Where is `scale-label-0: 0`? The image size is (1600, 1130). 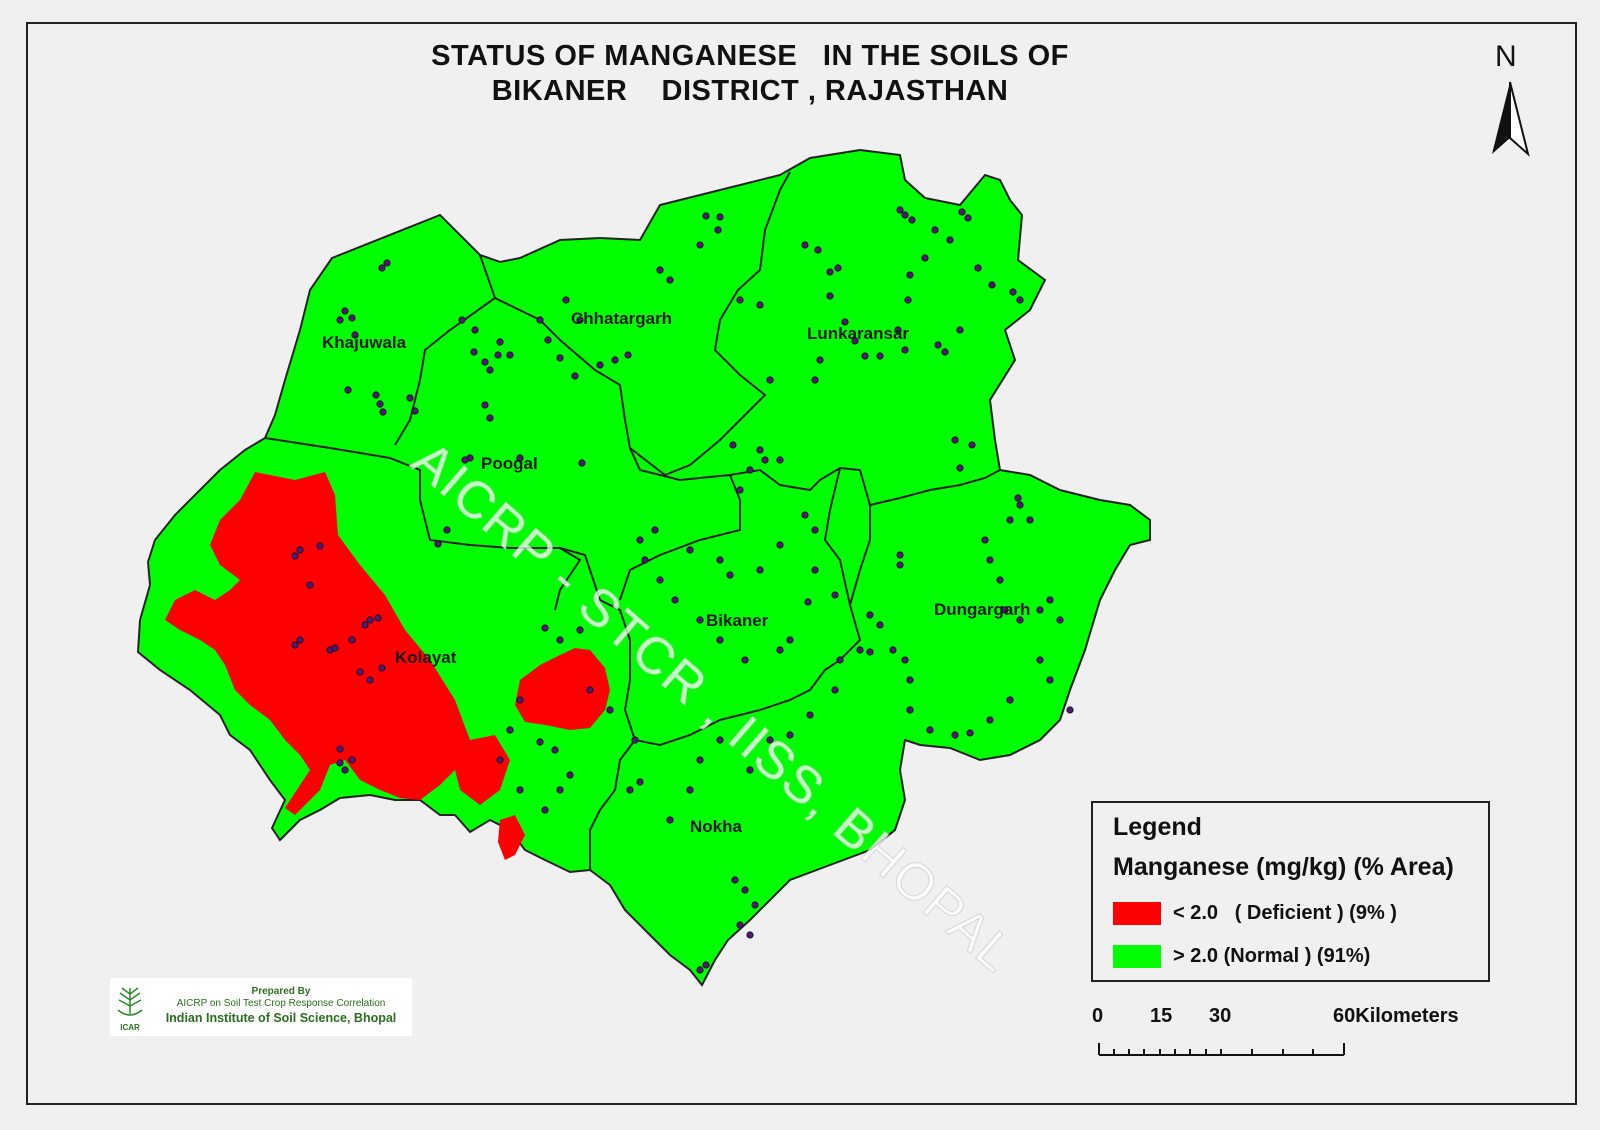
scale-label-0: 0 is located at coordinates (1098, 1016).